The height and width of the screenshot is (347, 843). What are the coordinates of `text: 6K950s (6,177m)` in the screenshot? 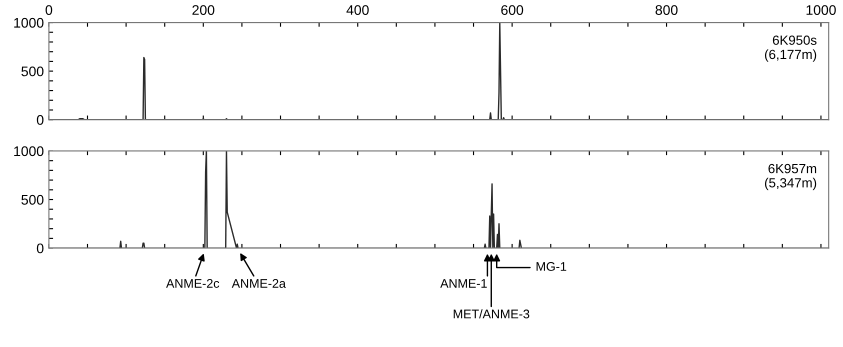 It's located at (790, 49).